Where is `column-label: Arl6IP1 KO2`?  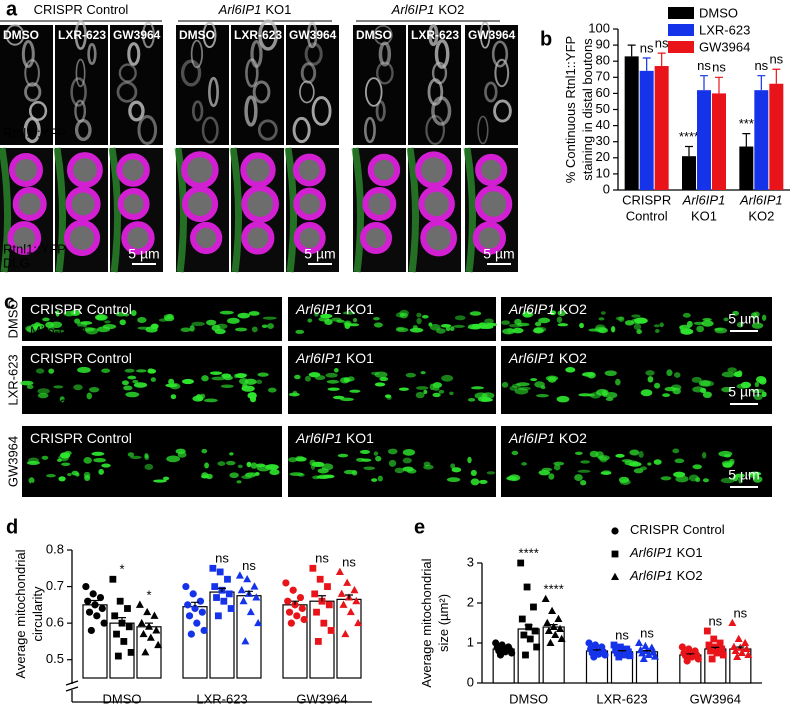 column-label: Arl6IP1 KO2 is located at coordinates (547, 309).